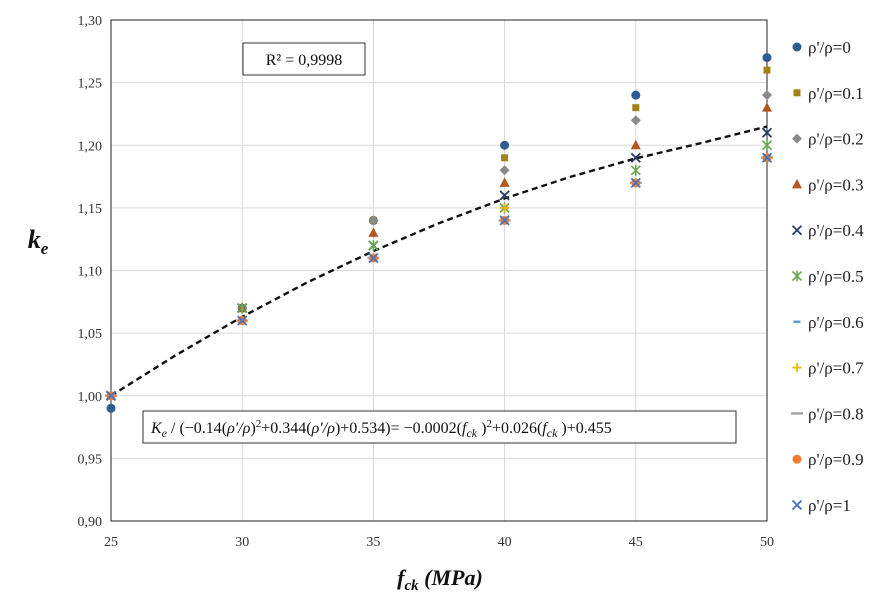 This screenshot has width=874, height=610. What do you see at coordinates (90, 522) in the screenshot?
I see `y-tick-label: 0,90` at bounding box center [90, 522].